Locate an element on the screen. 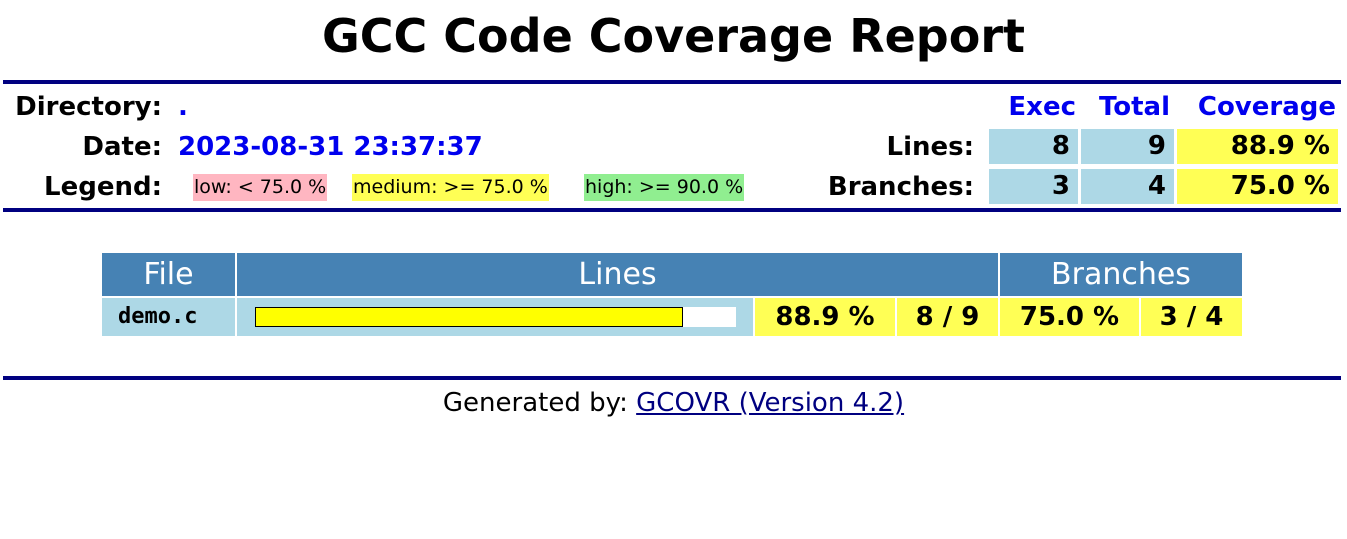 This screenshot has height=539, width=1347. legend-label: Legend: is located at coordinates (103, 187).